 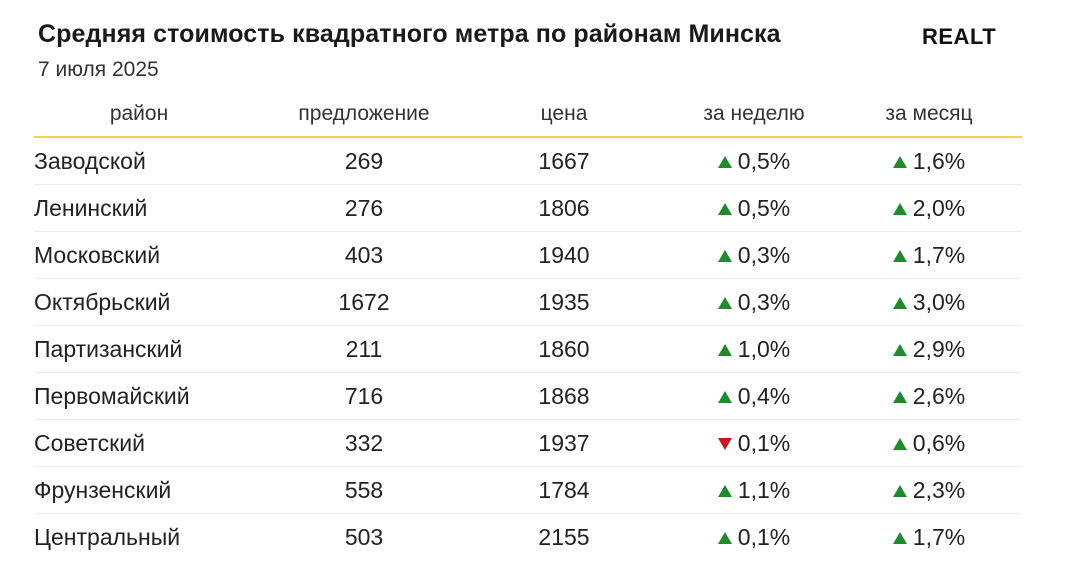 I want to click on district-name: Заводской, so click(x=90, y=160).